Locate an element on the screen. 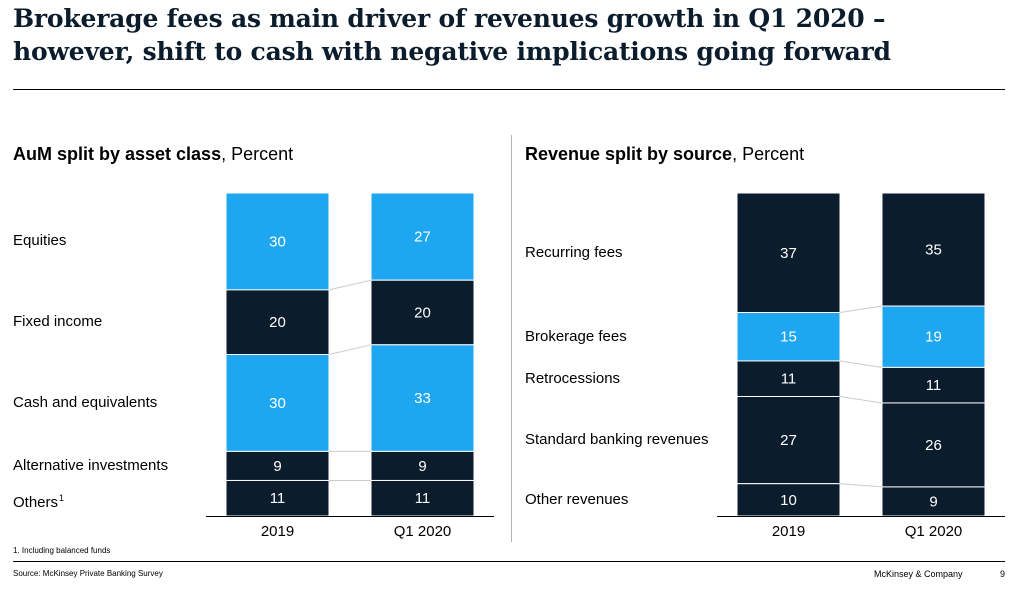  title-rule is located at coordinates (509, 89).